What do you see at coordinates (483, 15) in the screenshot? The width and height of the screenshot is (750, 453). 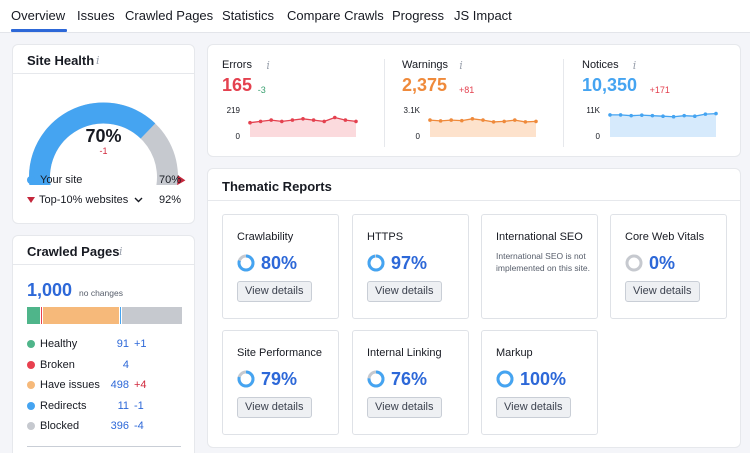 I see `tab-js-impact: JS Impact` at bounding box center [483, 15].